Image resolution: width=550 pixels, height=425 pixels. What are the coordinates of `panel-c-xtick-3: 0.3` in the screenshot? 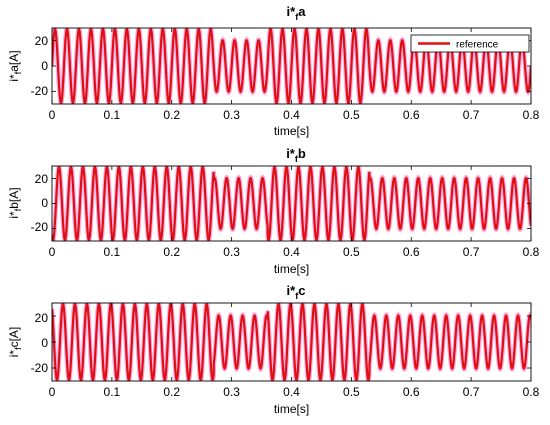 It's located at (231, 392).